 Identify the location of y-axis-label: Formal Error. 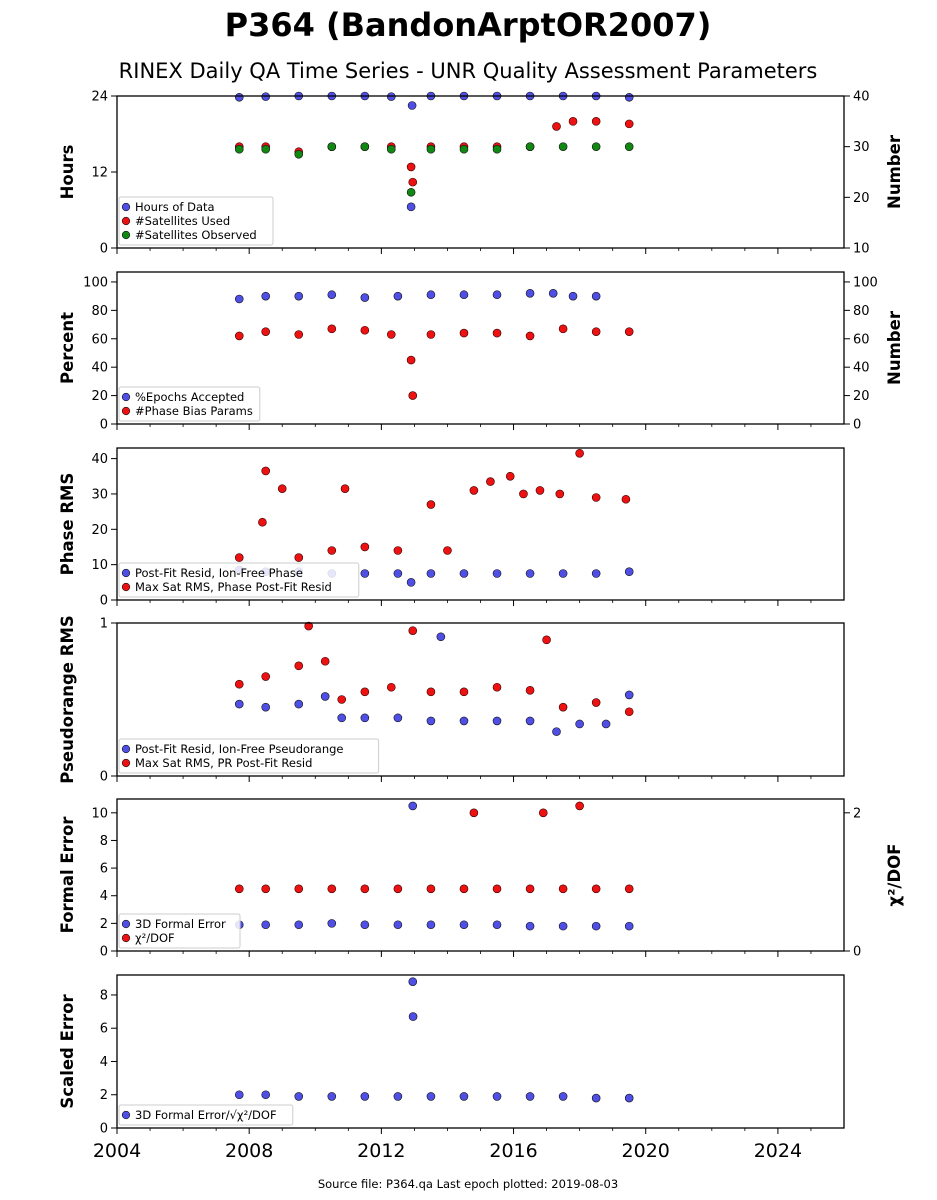
(67, 875).